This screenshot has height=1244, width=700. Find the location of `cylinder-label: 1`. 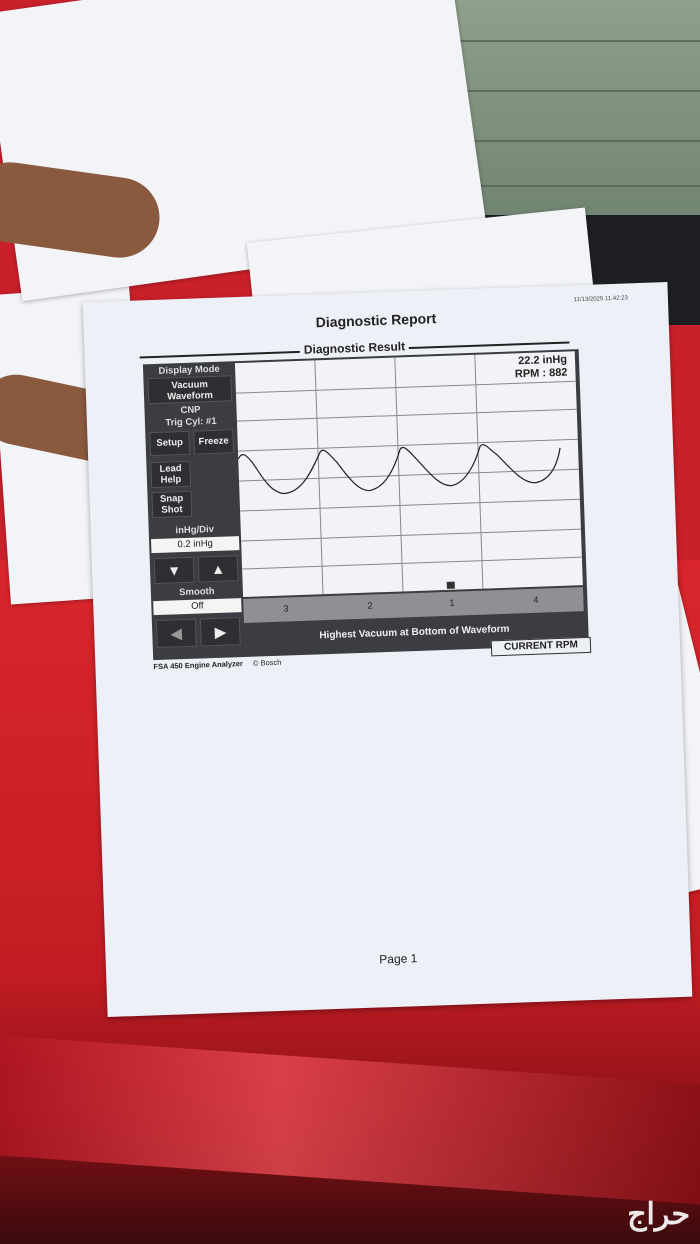

cylinder-label: 1 is located at coordinates (452, 602).